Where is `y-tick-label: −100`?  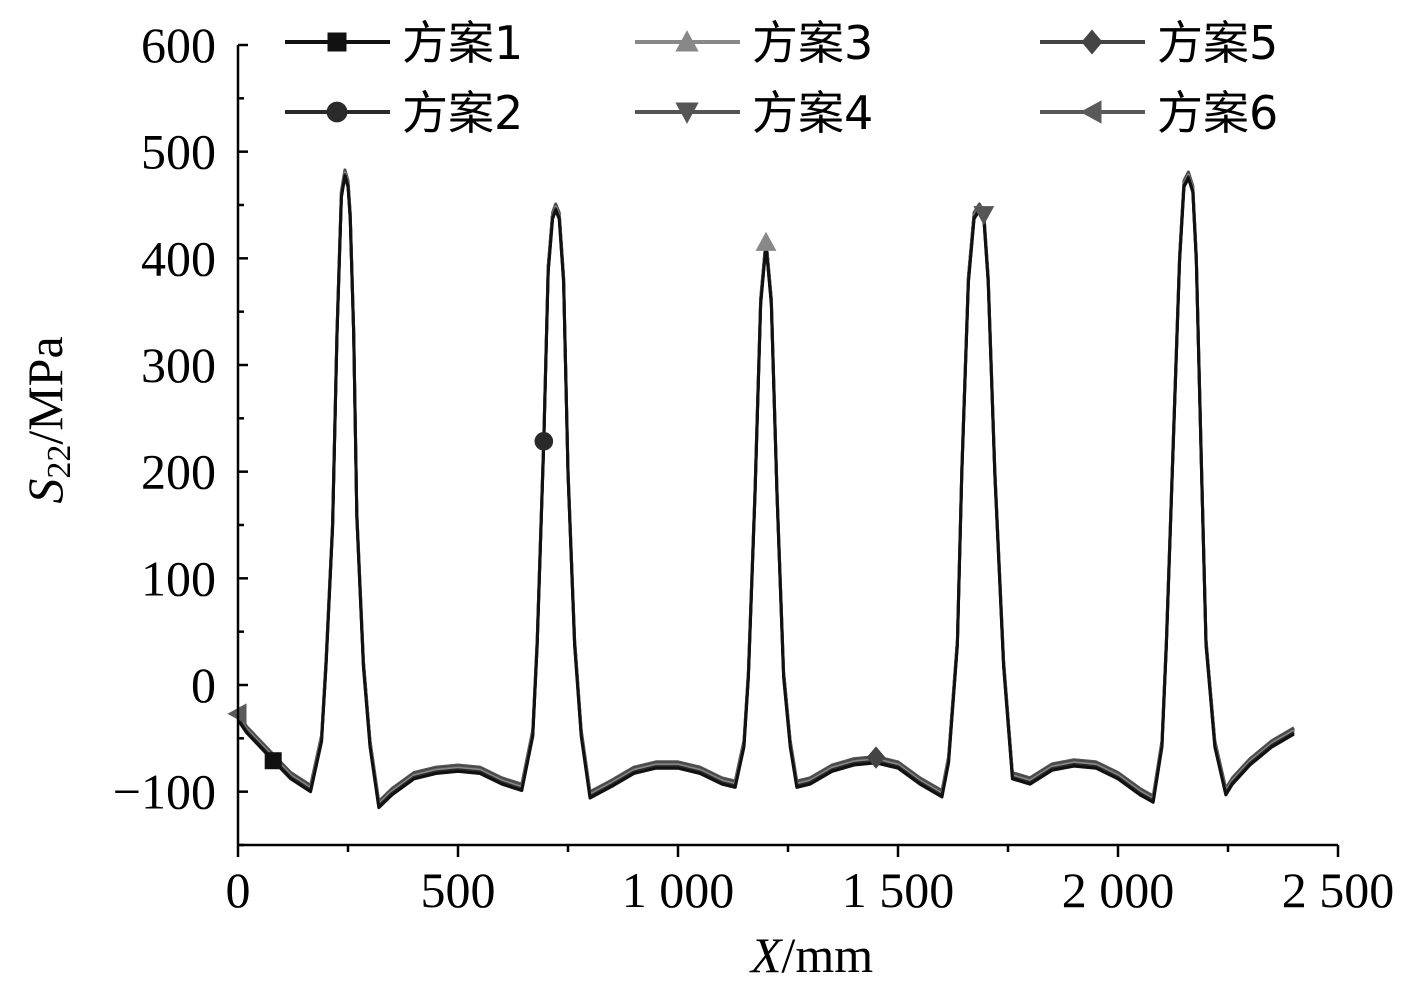 y-tick-label: −100 is located at coordinates (164, 792).